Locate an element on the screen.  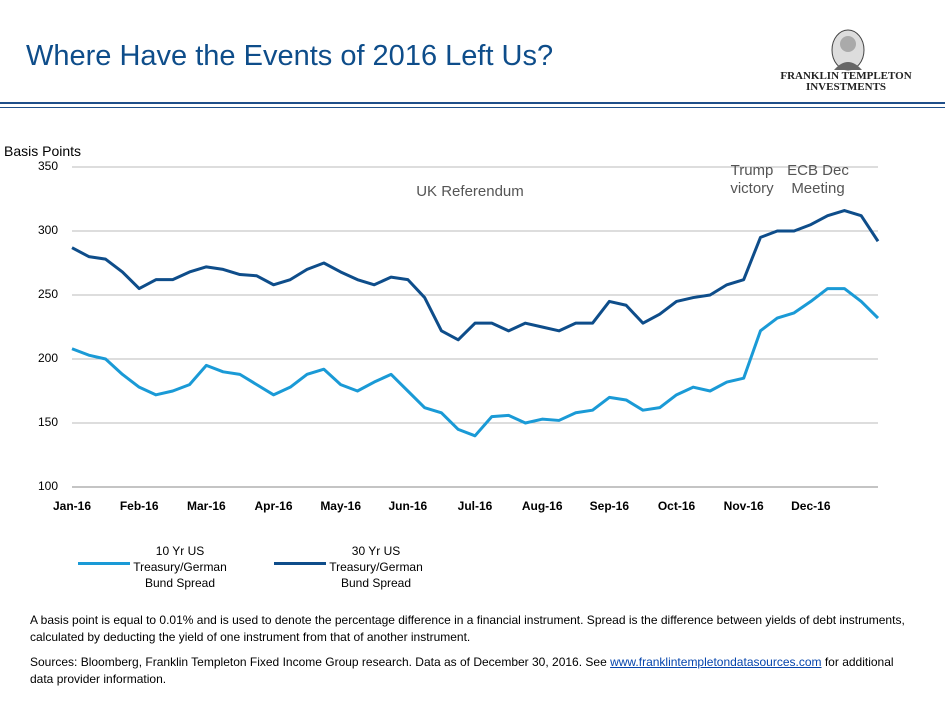
title: Where Have the Events of 2016 Left Us? is located at coordinates (290, 56).